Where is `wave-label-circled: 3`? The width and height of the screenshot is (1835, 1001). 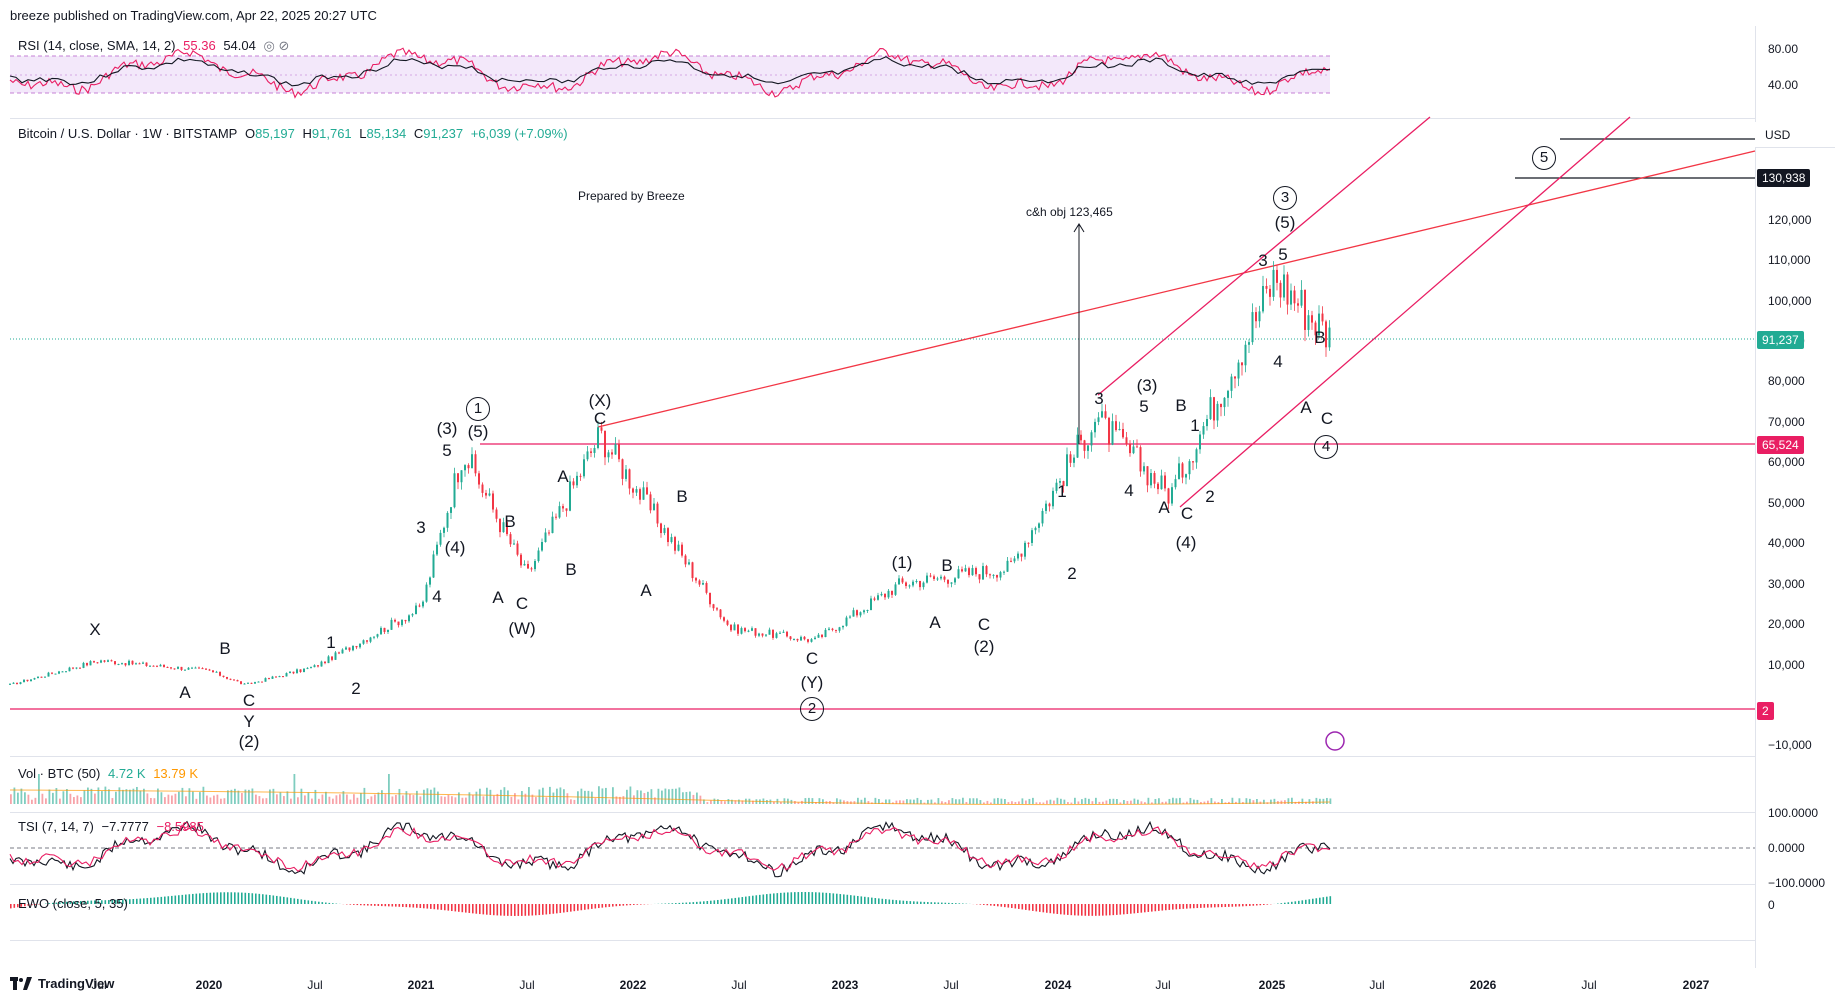
wave-label-circled: 3 is located at coordinates (1285, 198).